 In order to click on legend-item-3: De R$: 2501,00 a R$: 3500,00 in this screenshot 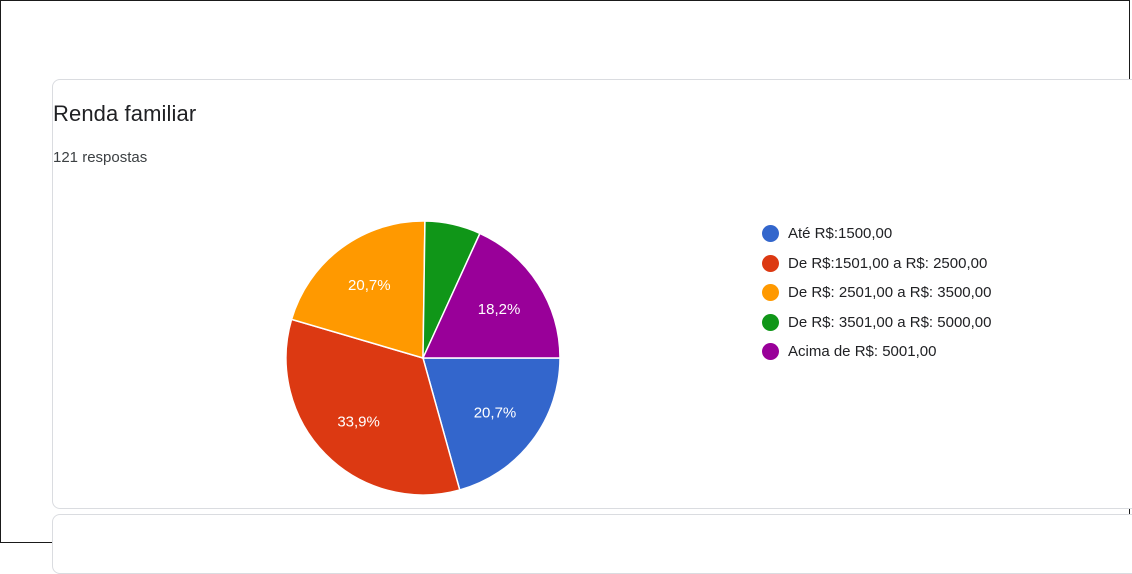, I will do `click(876, 293)`.